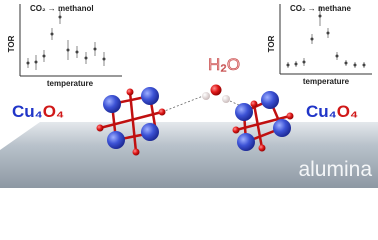  I want to click on inset-title: CO₂ → methane, so click(320, 8).